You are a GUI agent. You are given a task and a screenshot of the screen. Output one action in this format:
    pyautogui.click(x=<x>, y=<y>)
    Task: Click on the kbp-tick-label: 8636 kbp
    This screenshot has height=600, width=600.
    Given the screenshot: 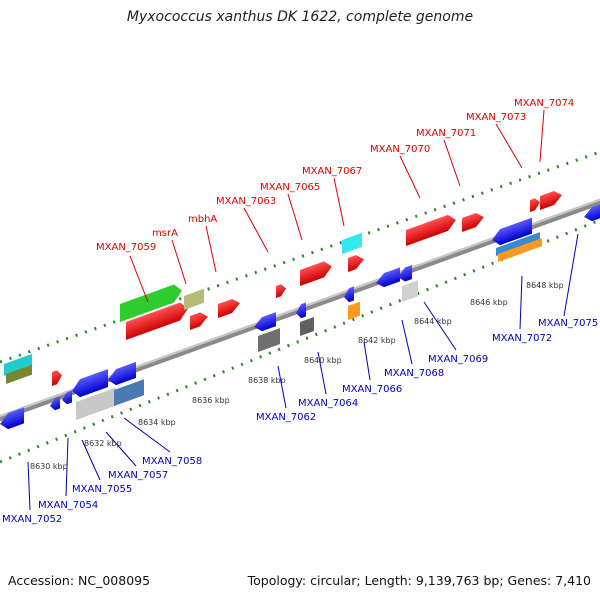 What is the action you would take?
    pyautogui.click(x=211, y=400)
    